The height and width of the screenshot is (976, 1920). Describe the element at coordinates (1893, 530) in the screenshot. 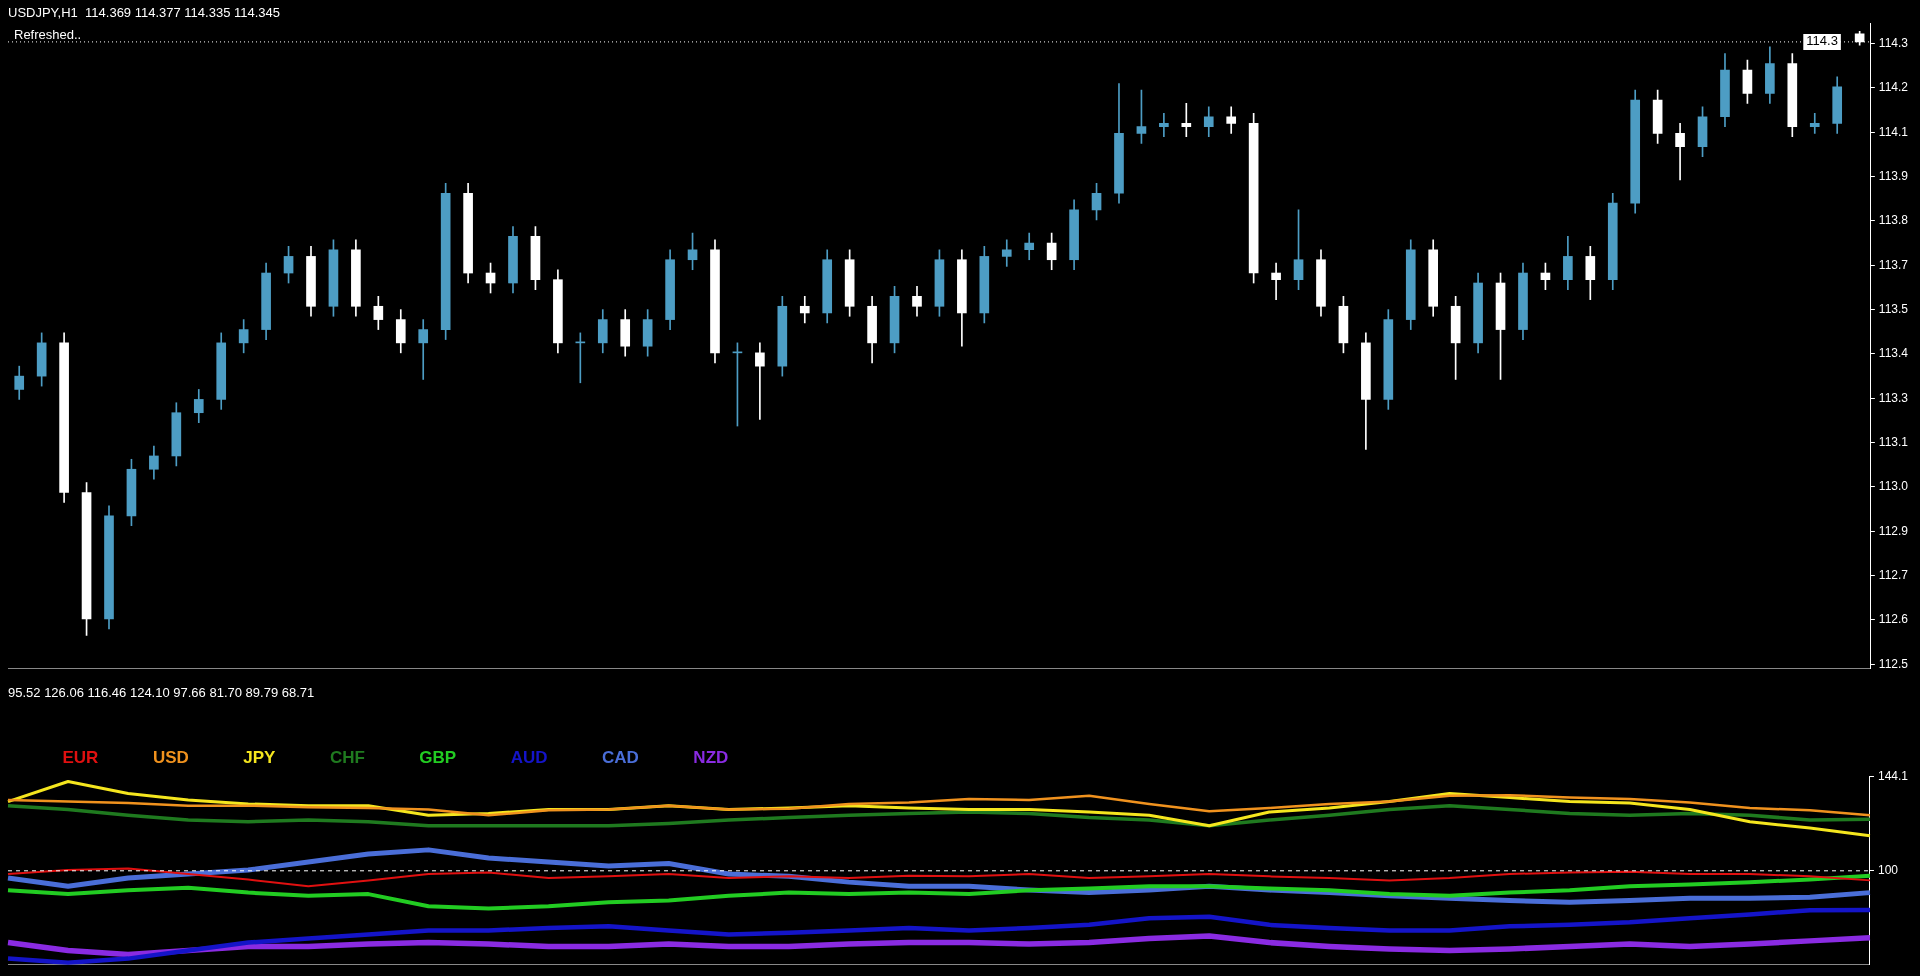

I see `y-tick-label: 112.9` at that location.